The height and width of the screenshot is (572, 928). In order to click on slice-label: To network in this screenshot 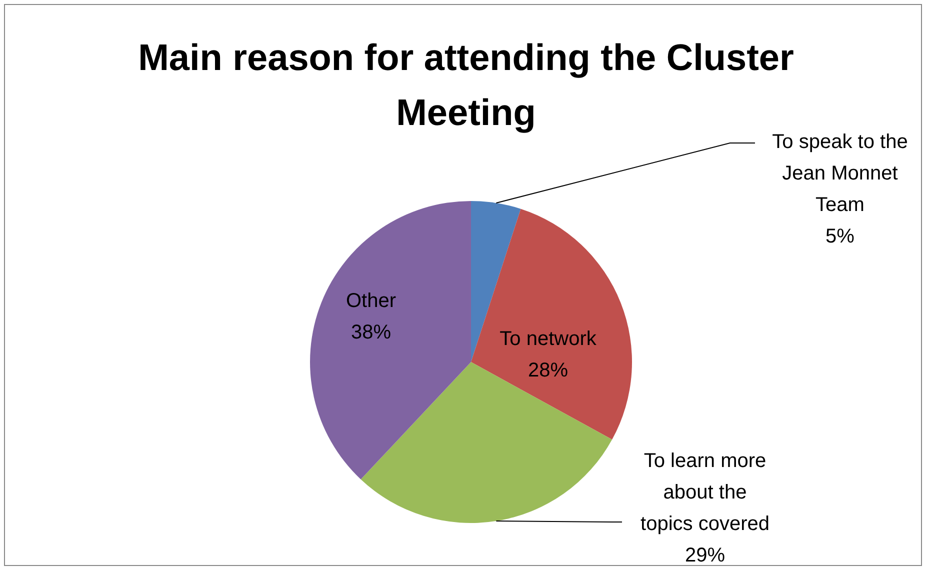, I will do `click(549, 339)`.